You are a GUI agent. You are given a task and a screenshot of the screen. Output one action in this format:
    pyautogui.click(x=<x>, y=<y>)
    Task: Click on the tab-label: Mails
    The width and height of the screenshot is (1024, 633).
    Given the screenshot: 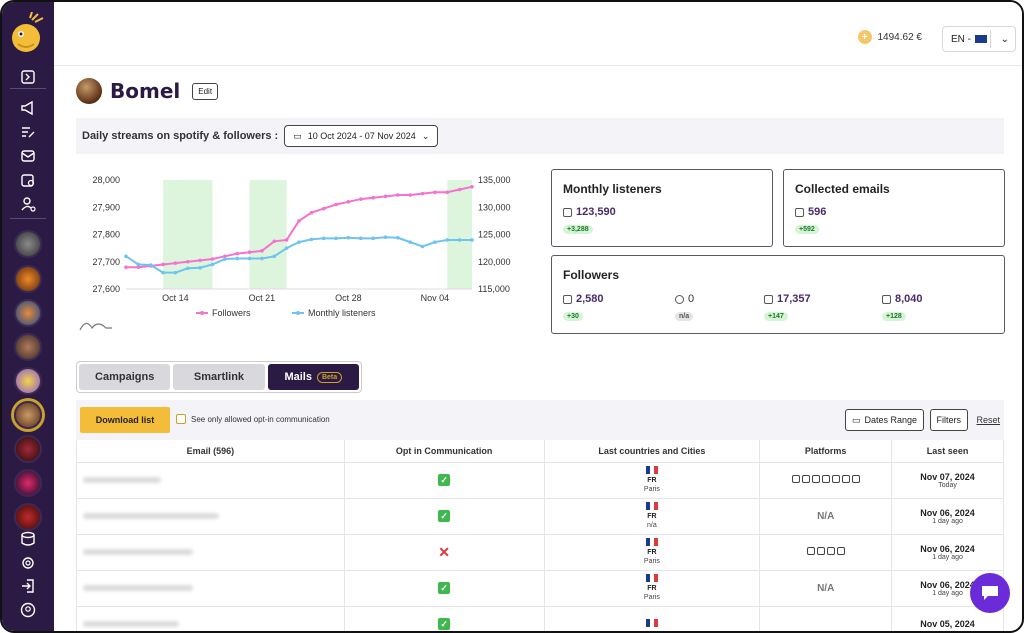 What is the action you would take?
    pyautogui.click(x=298, y=377)
    